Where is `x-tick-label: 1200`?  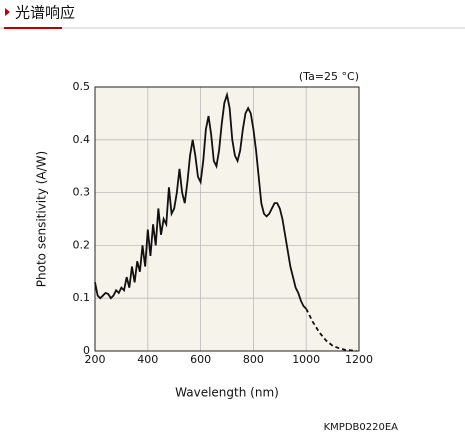 x-tick-label: 1200 is located at coordinates (359, 359).